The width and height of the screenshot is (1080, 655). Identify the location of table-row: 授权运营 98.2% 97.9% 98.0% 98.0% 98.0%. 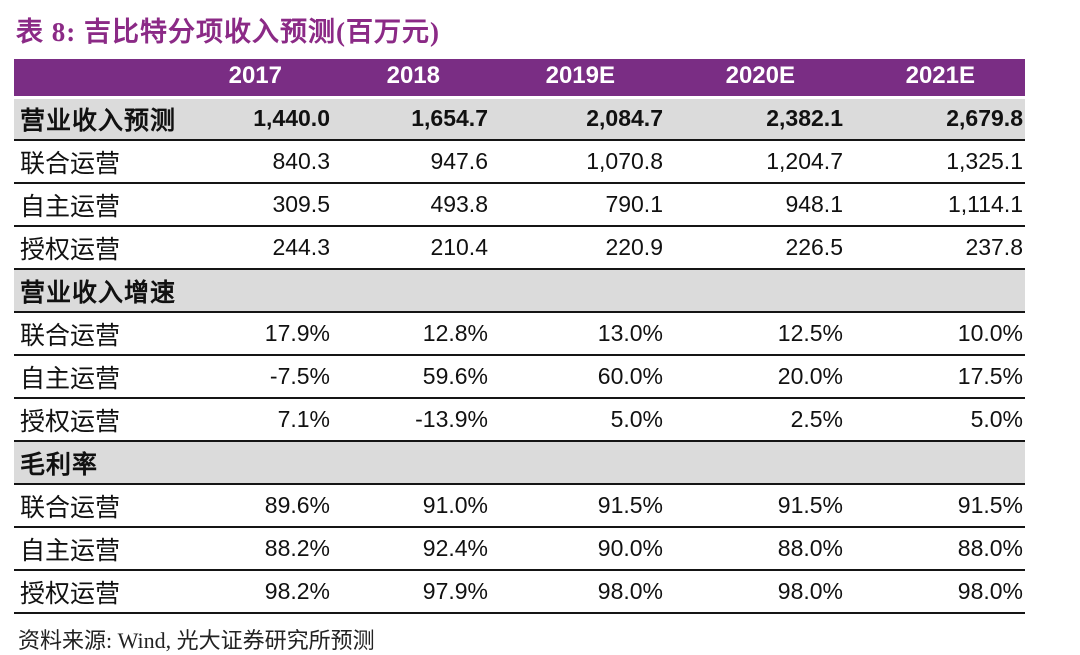
(519, 592).